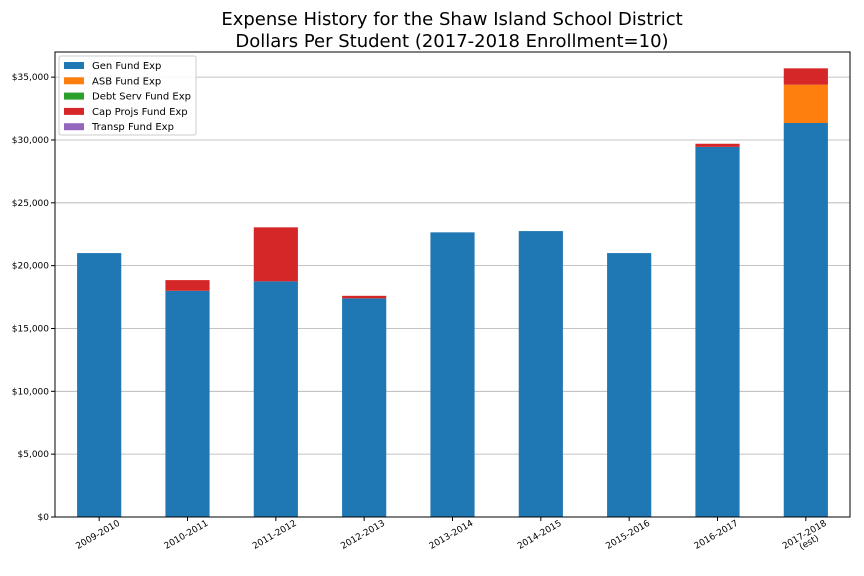 This screenshot has width=864, height=576. What do you see at coordinates (539, 535) in the screenshot?
I see `x-tick-label: 2014-2015` at bounding box center [539, 535].